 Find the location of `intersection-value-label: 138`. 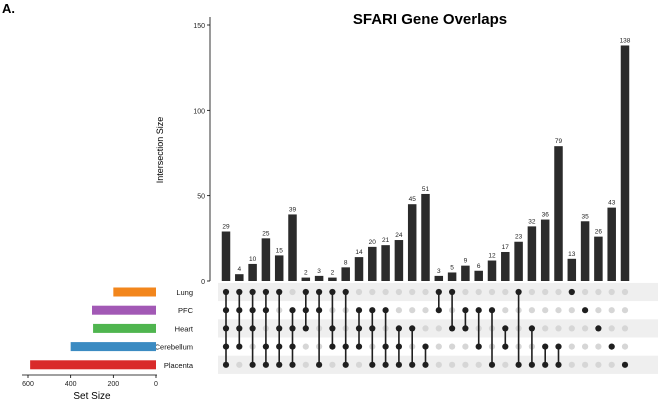

intersection-value-label: 138 is located at coordinates (625, 40).